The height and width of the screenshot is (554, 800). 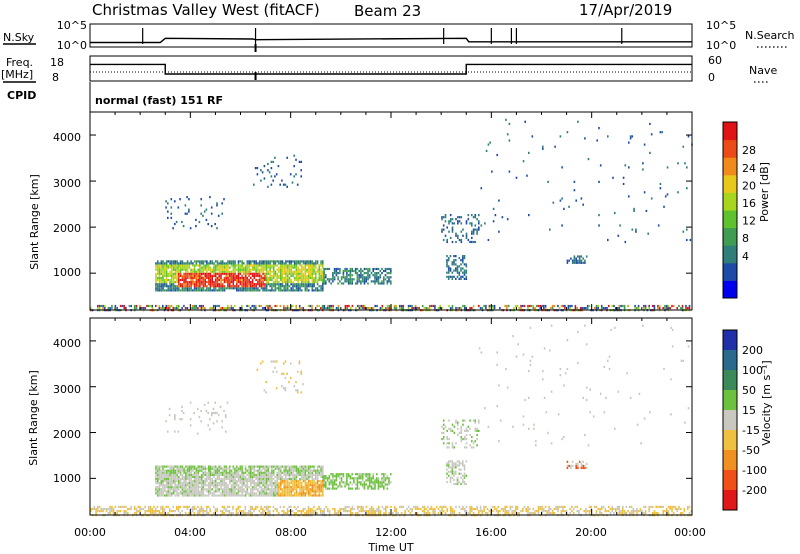 What do you see at coordinates (206, 10) in the screenshot?
I see `station-title: Christmas Valley West (fitACF)` at bounding box center [206, 10].